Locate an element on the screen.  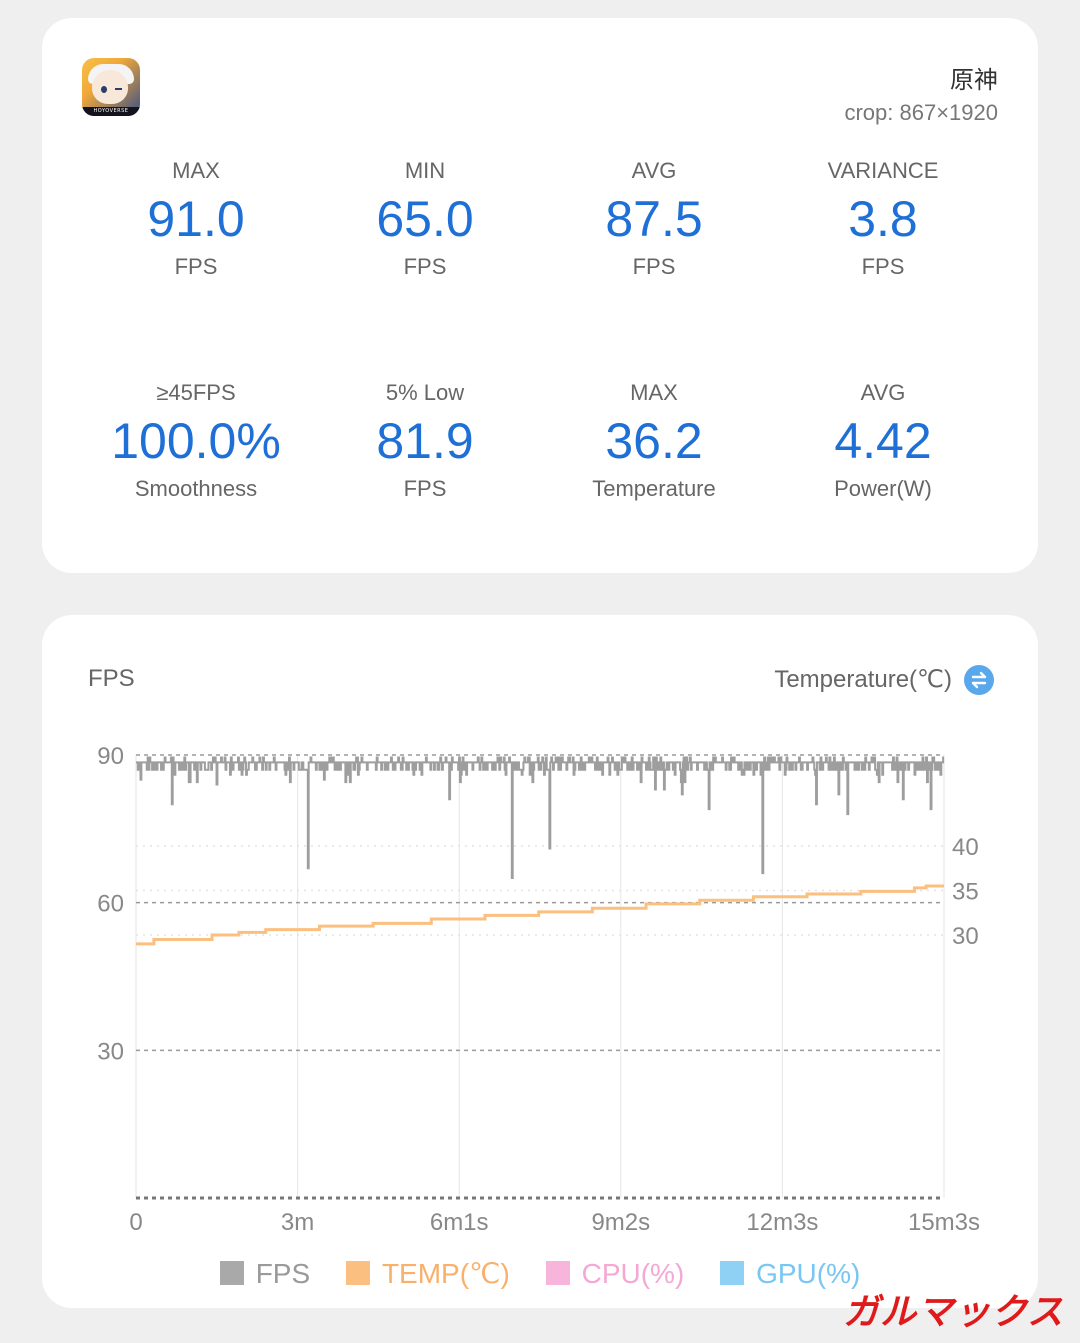
temp-series-line is located at coordinates (540, 915).